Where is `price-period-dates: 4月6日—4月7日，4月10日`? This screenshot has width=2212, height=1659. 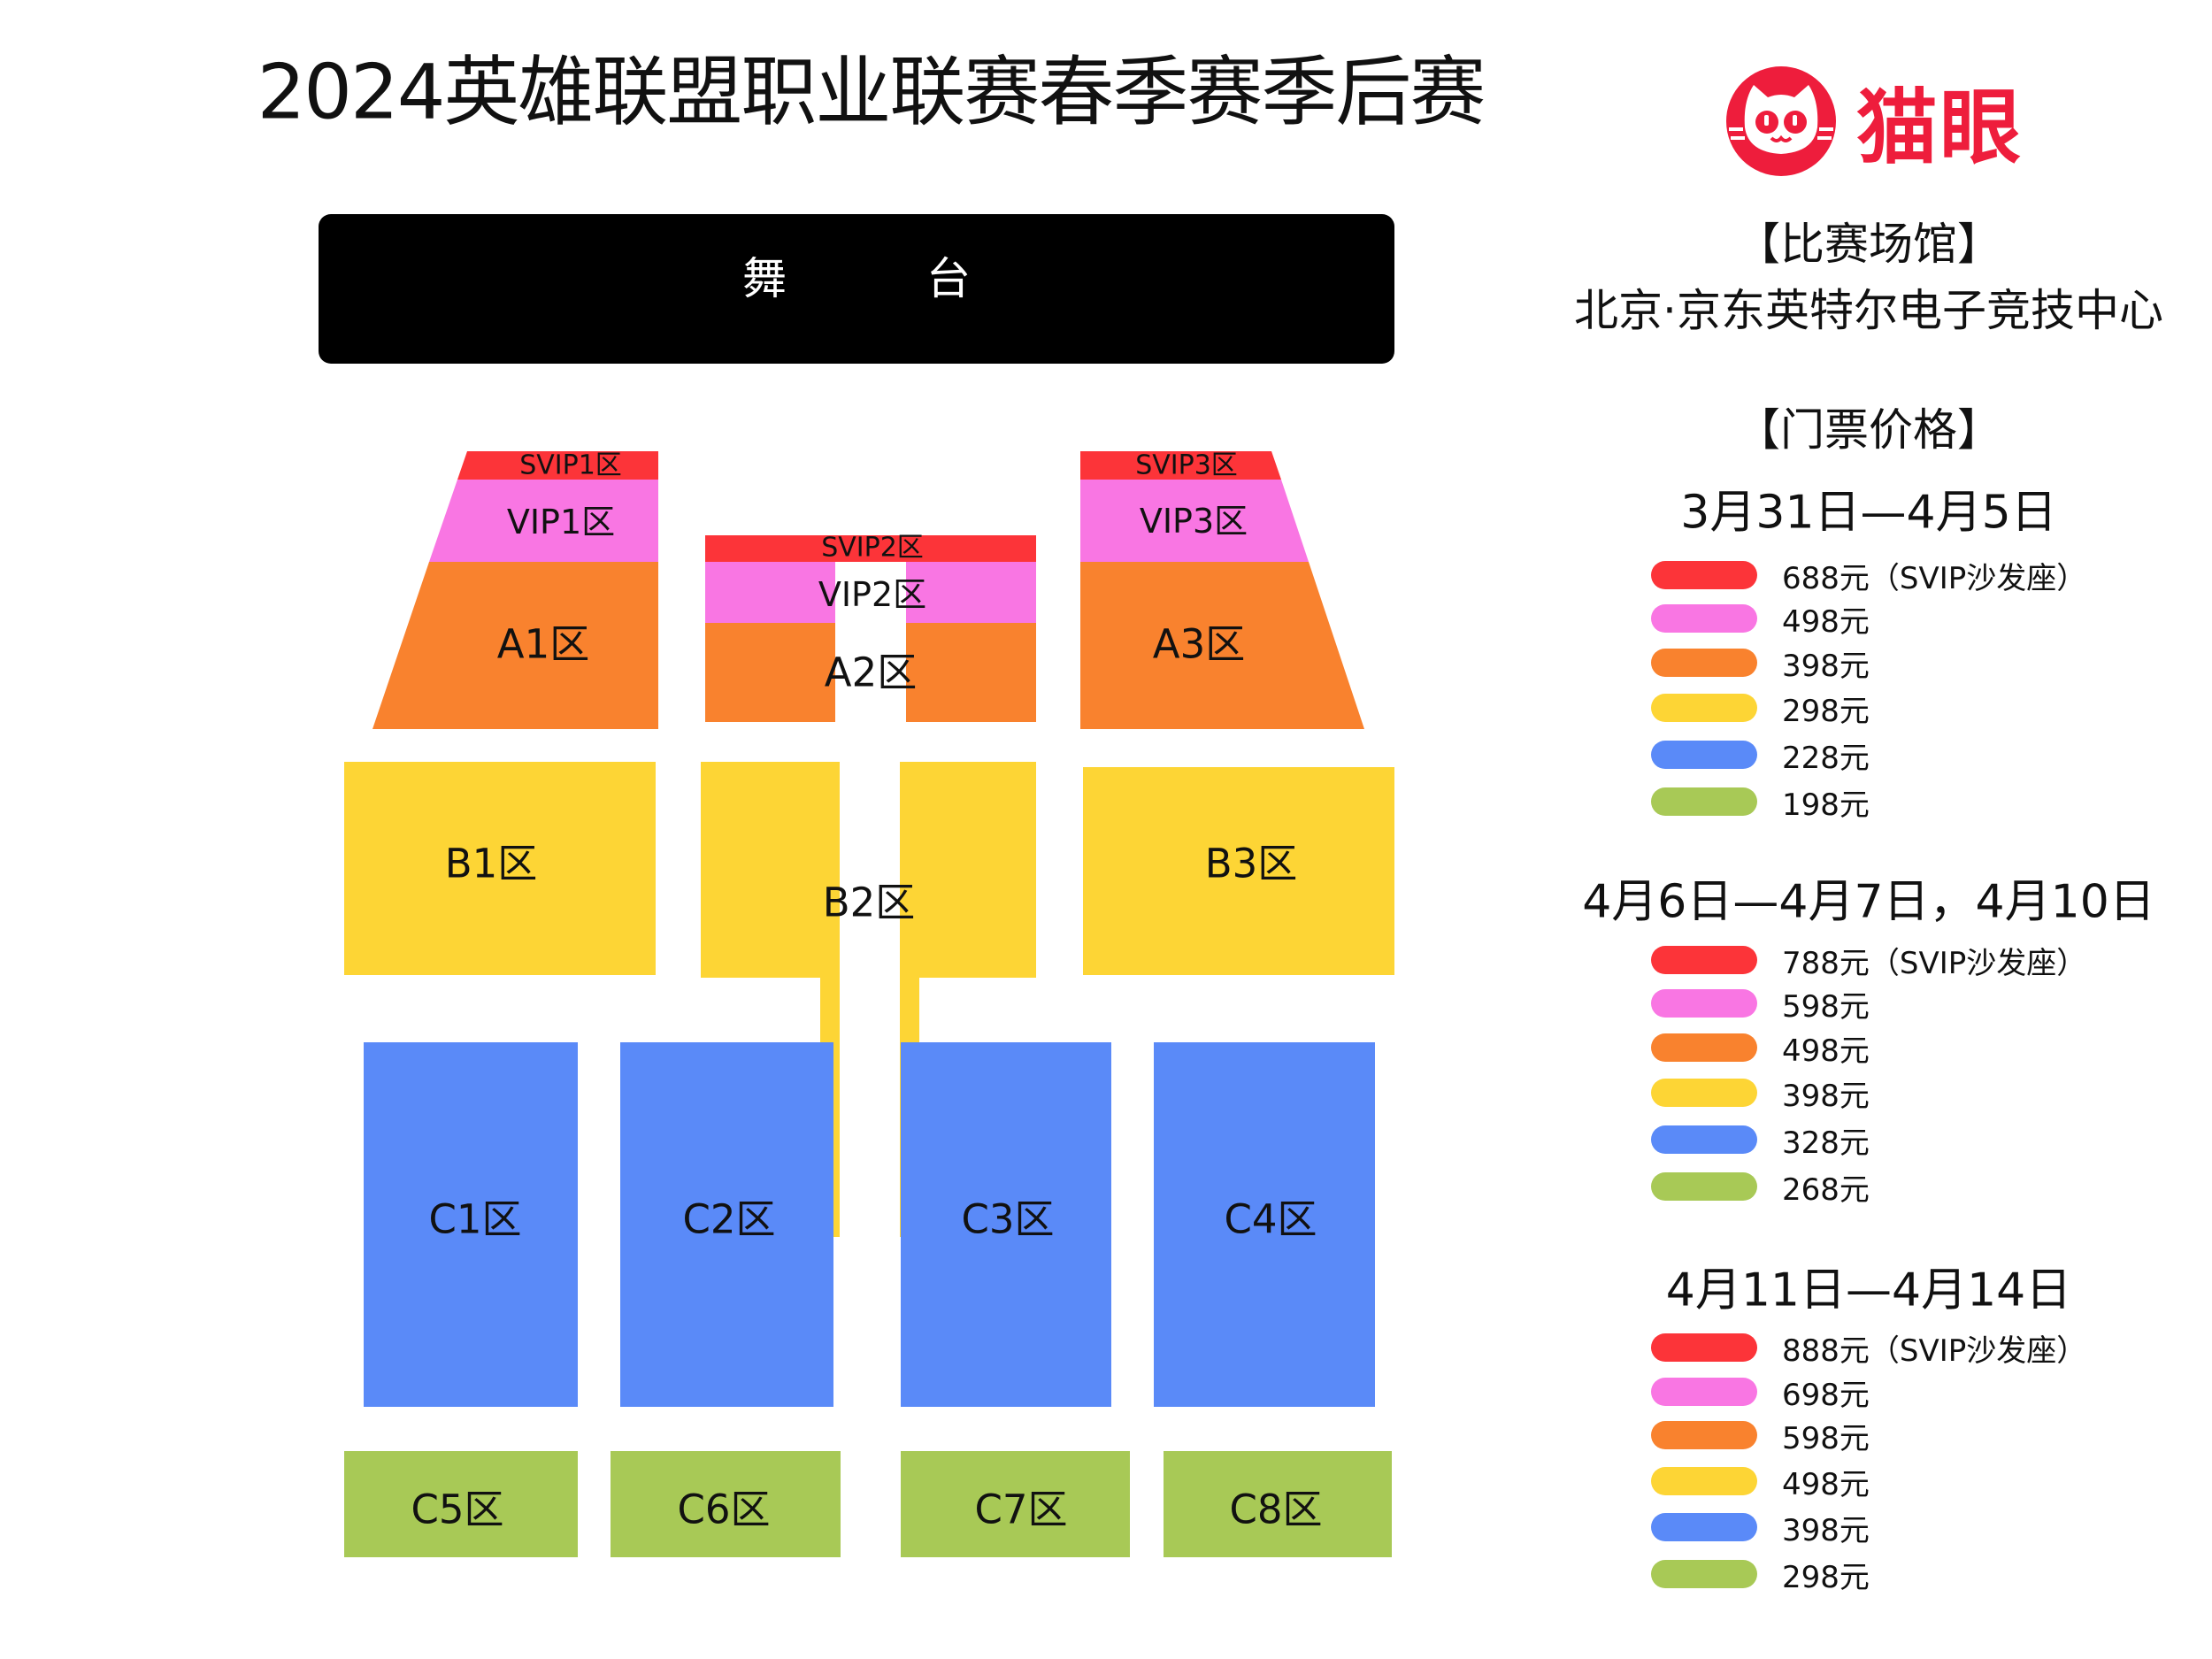 price-period-dates: 4月6日—4月7日，4月10日 is located at coordinates (1868, 902).